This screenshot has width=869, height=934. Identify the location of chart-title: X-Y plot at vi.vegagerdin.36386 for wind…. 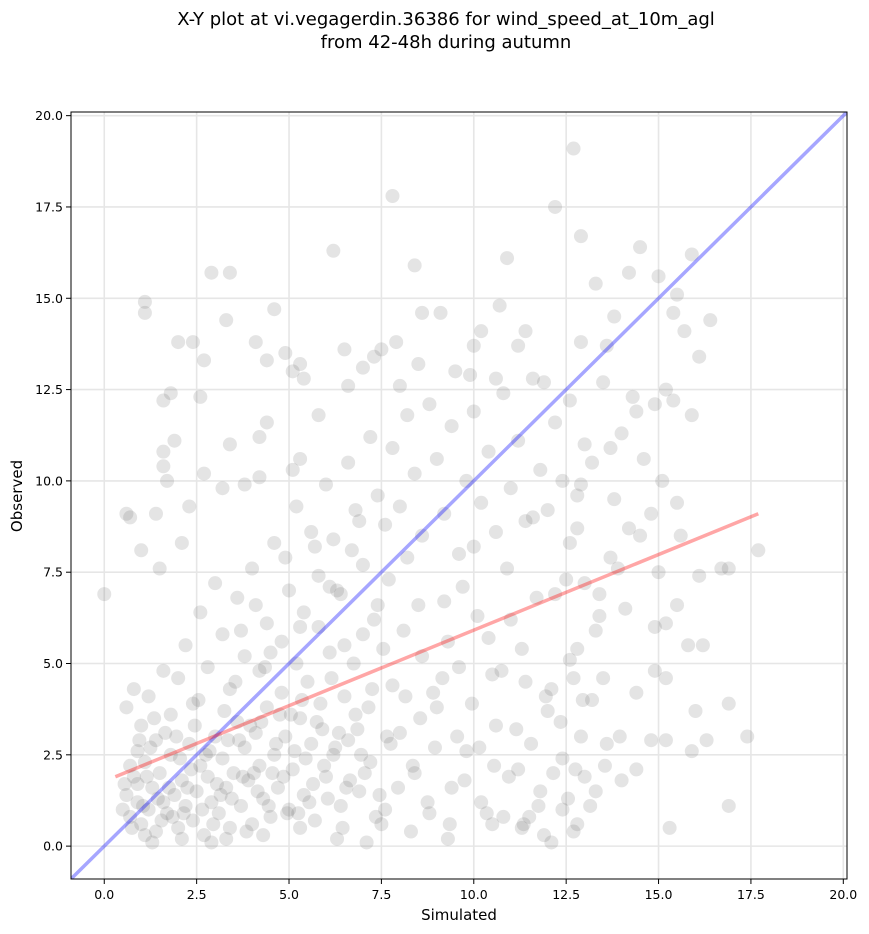
(446, 31).